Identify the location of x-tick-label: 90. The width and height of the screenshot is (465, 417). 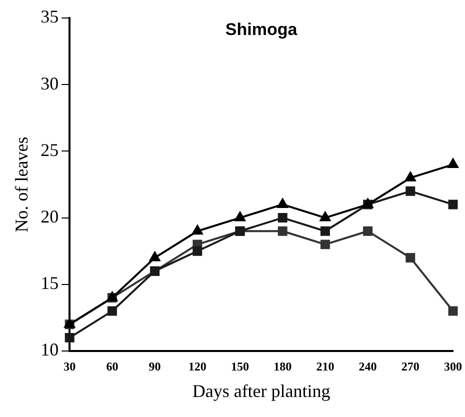
(154, 366).